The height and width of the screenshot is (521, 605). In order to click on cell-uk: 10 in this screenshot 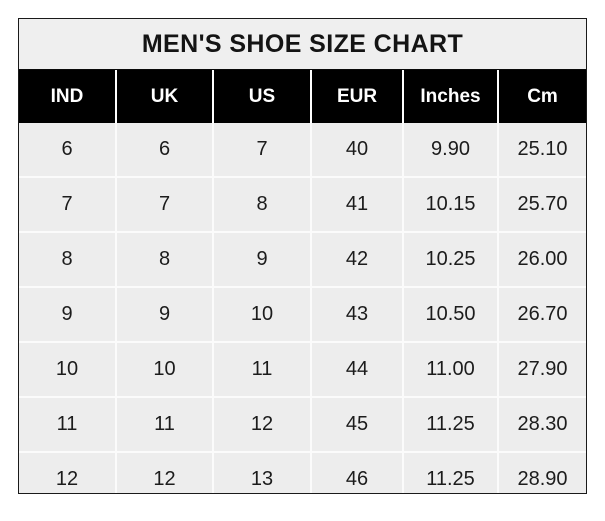, I will do `click(165, 370)`.